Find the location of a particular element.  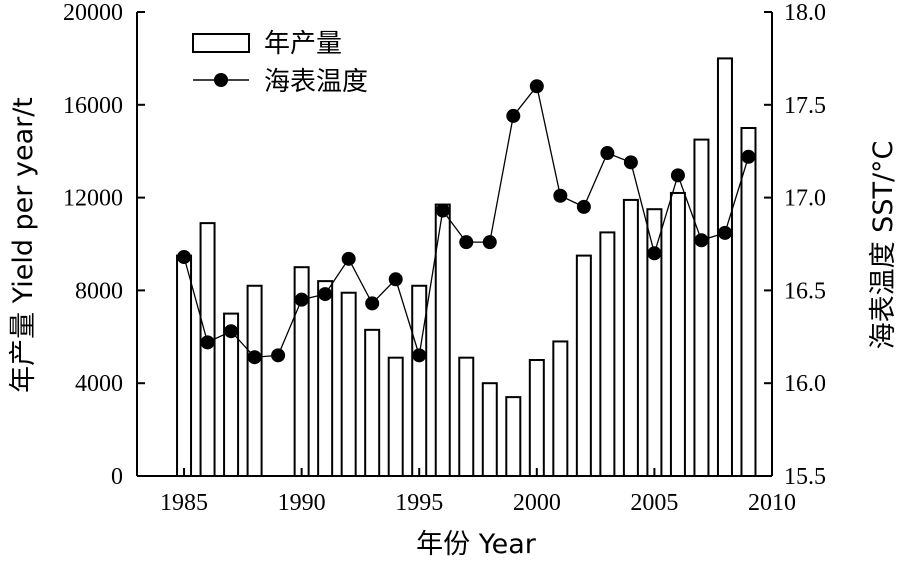

bar-1988 is located at coordinates (254, 381).